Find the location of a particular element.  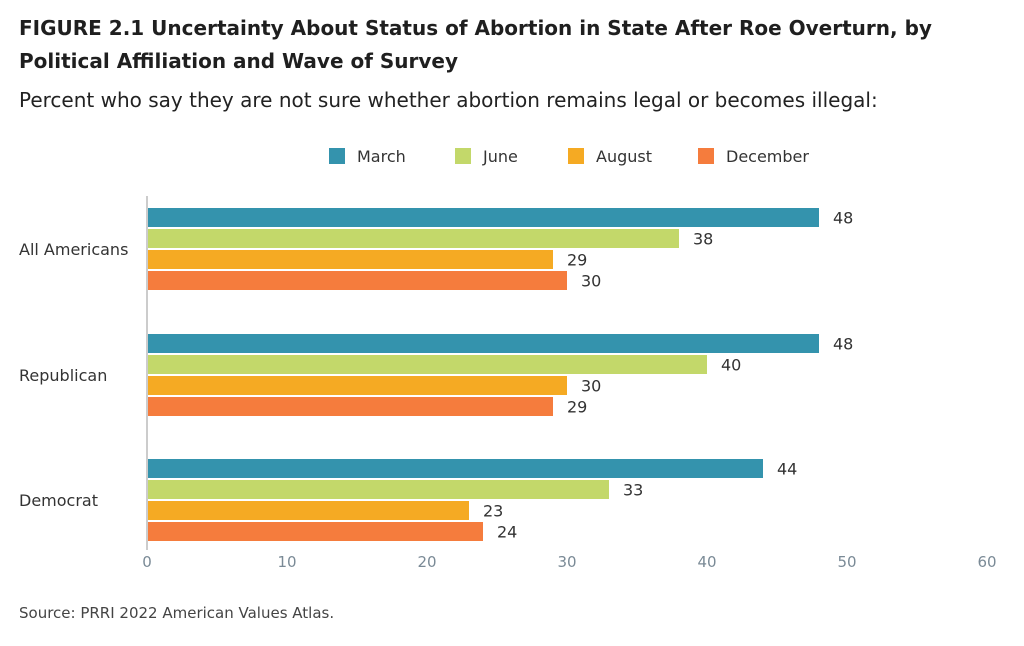

source-note: Source: PRRI 2022 American Values Atlas. is located at coordinates (177, 613).